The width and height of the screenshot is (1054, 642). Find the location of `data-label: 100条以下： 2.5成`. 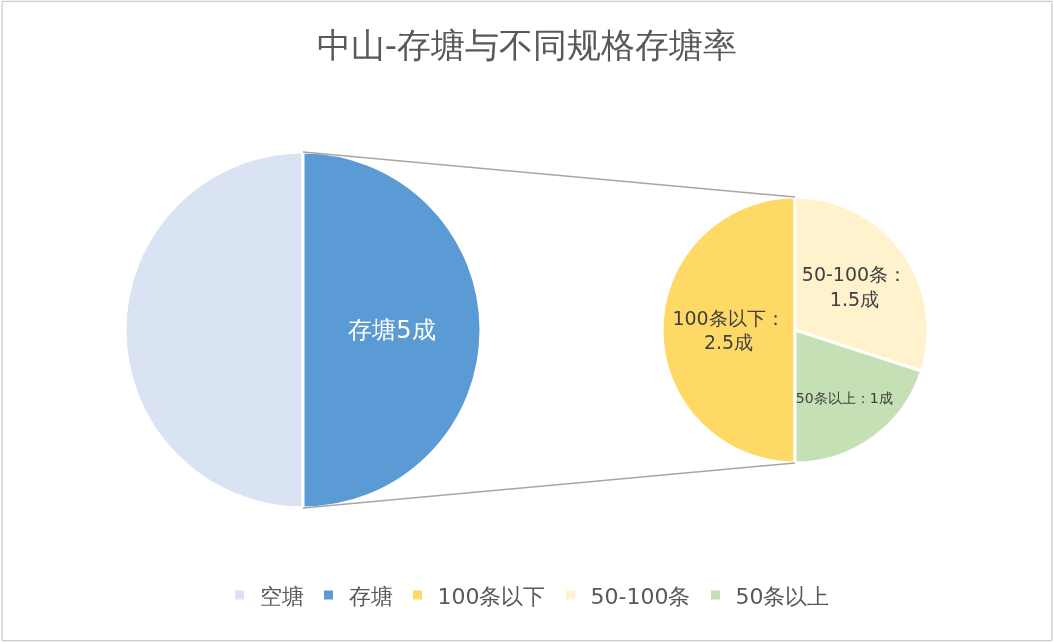

data-label: 100条以下： 2.5成 is located at coordinates (728, 330).